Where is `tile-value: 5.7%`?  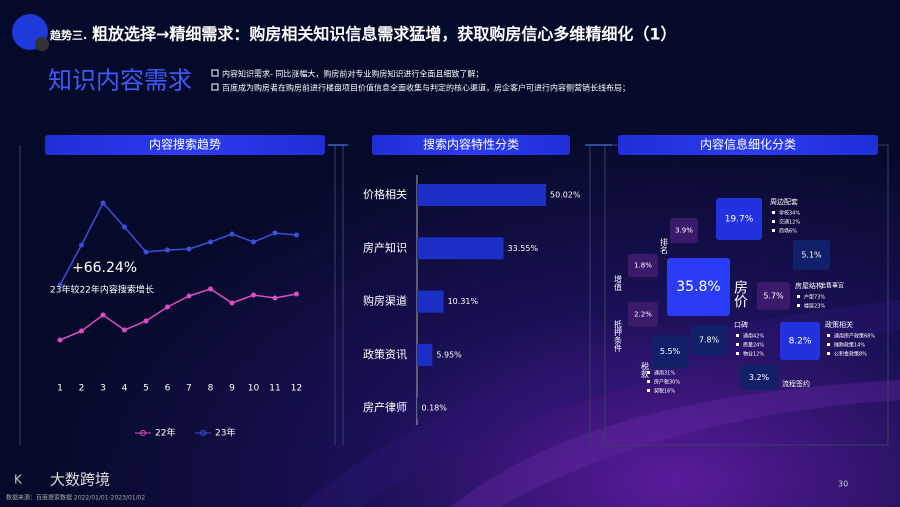
tile-value: 5.7% is located at coordinates (773, 296).